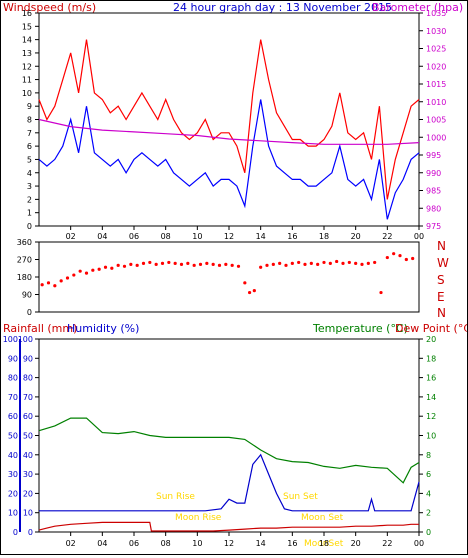 This screenshot has width=468, height=558. What do you see at coordinates (431, 397) in the screenshot?
I see `y-right-tick-label-p3: 14` at bounding box center [431, 397].